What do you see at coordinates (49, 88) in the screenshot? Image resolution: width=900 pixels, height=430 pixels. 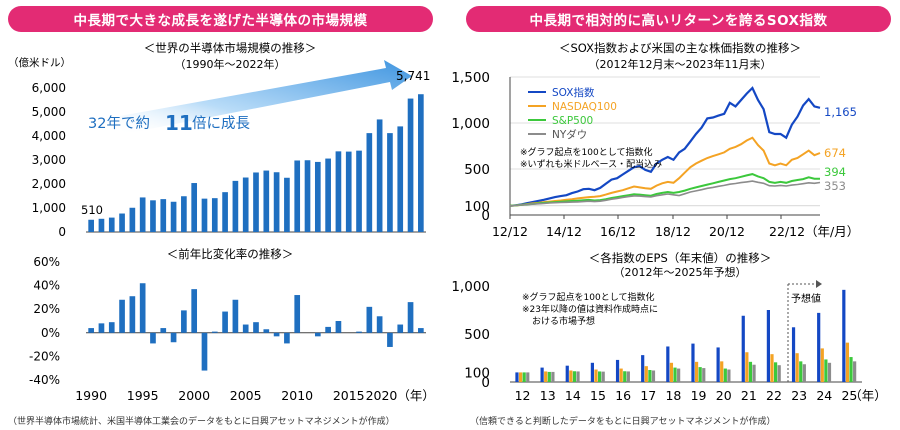 I see `market-size-ytick: 6,000` at bounding box center [49, 88].